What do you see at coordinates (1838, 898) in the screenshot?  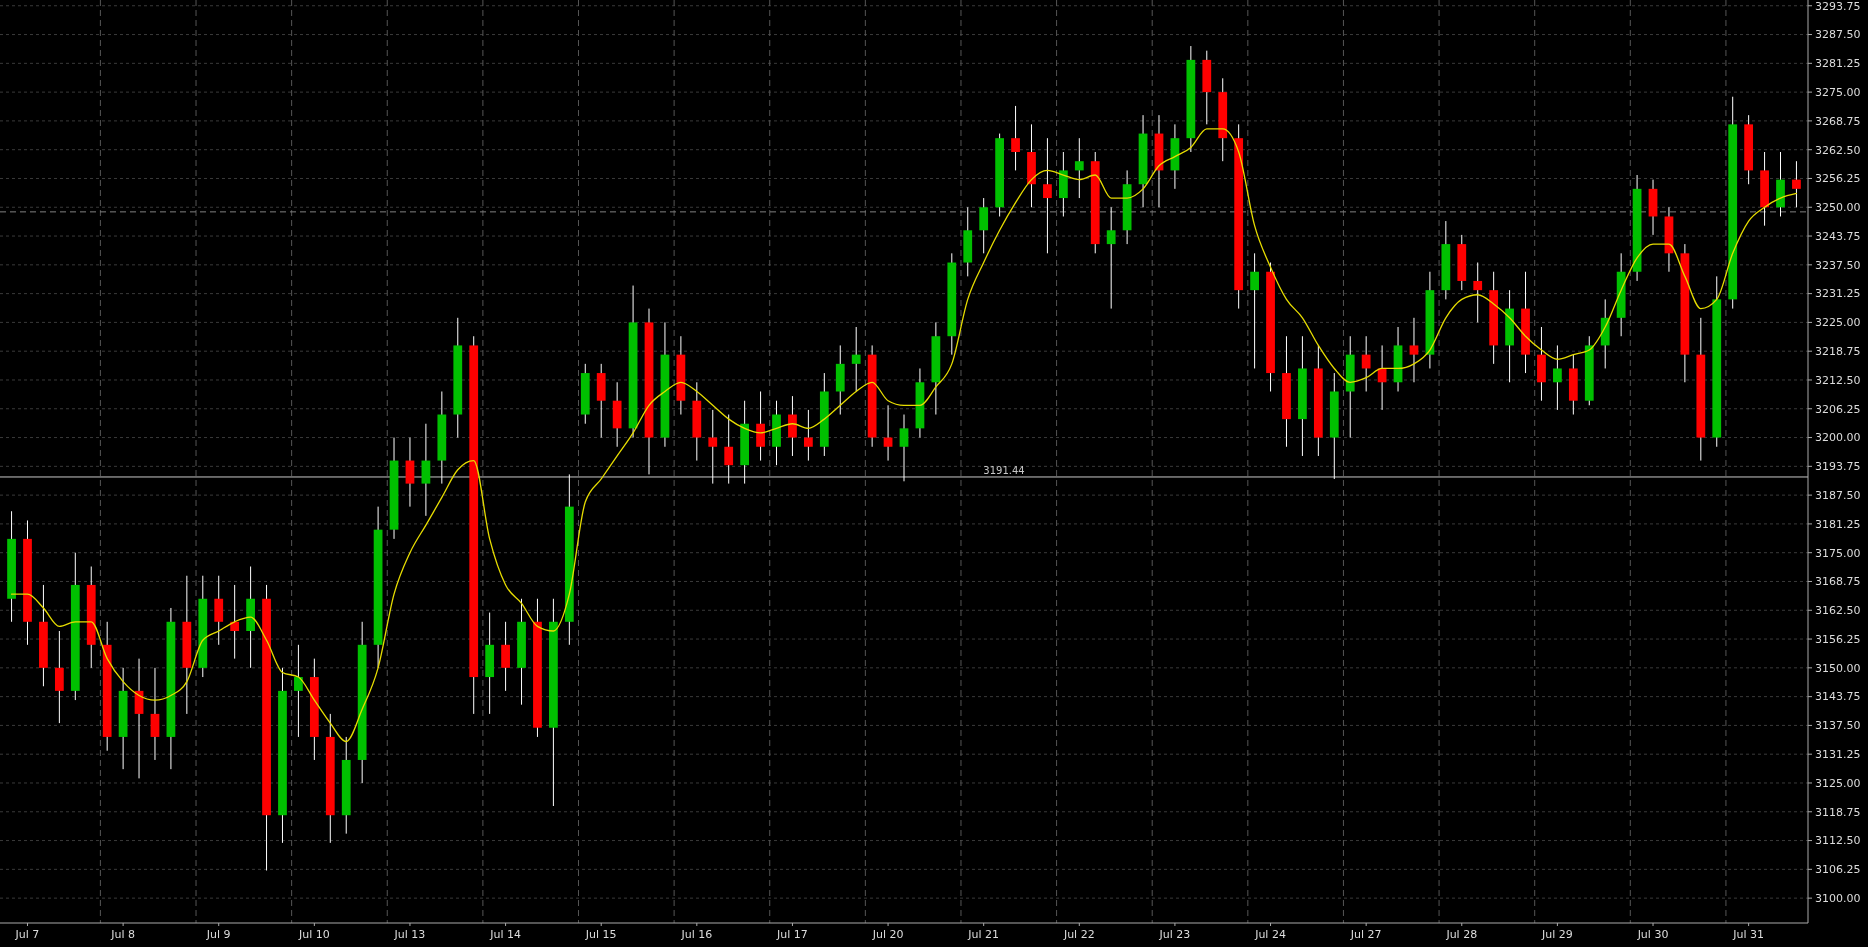 I see `y-tick-label: 3100.00` at bounding box center [1838, 898].